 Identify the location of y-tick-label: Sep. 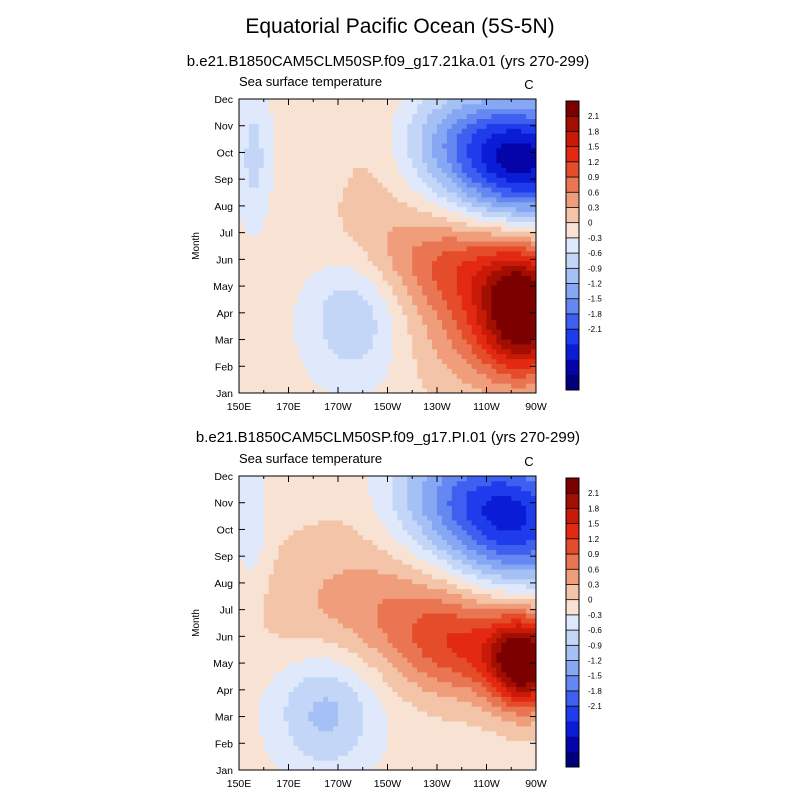
(223, 180).